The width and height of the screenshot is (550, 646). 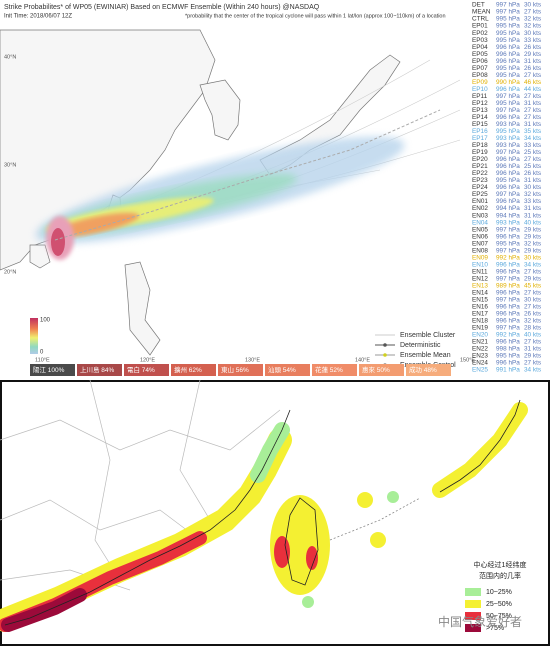 What do you see at coordinates (508, 349) in the screenshot?
I see `member-pressure: 998 hPa` at bounding box center [508, 349].